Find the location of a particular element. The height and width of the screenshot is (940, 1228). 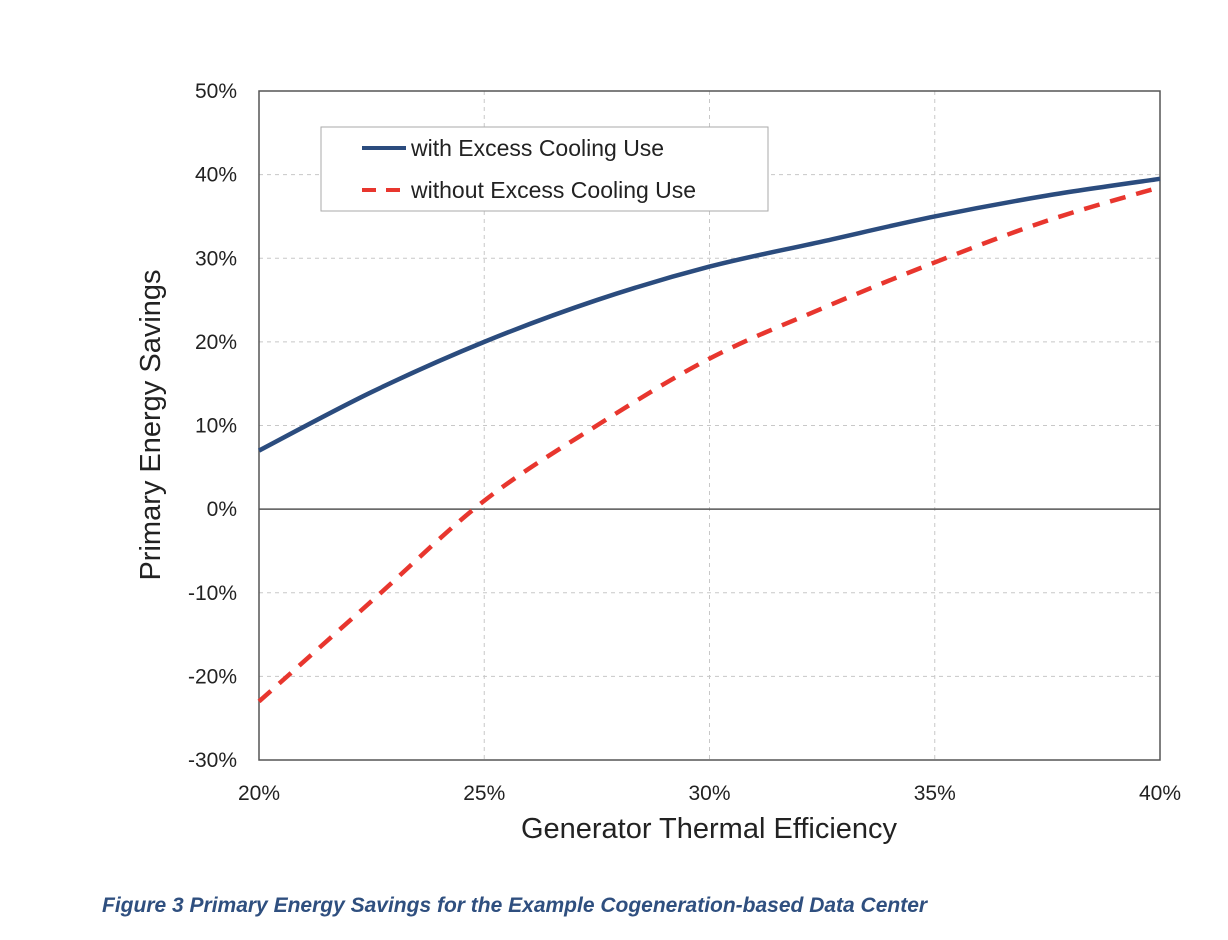

legend-box is located at coordinates (544, 169).